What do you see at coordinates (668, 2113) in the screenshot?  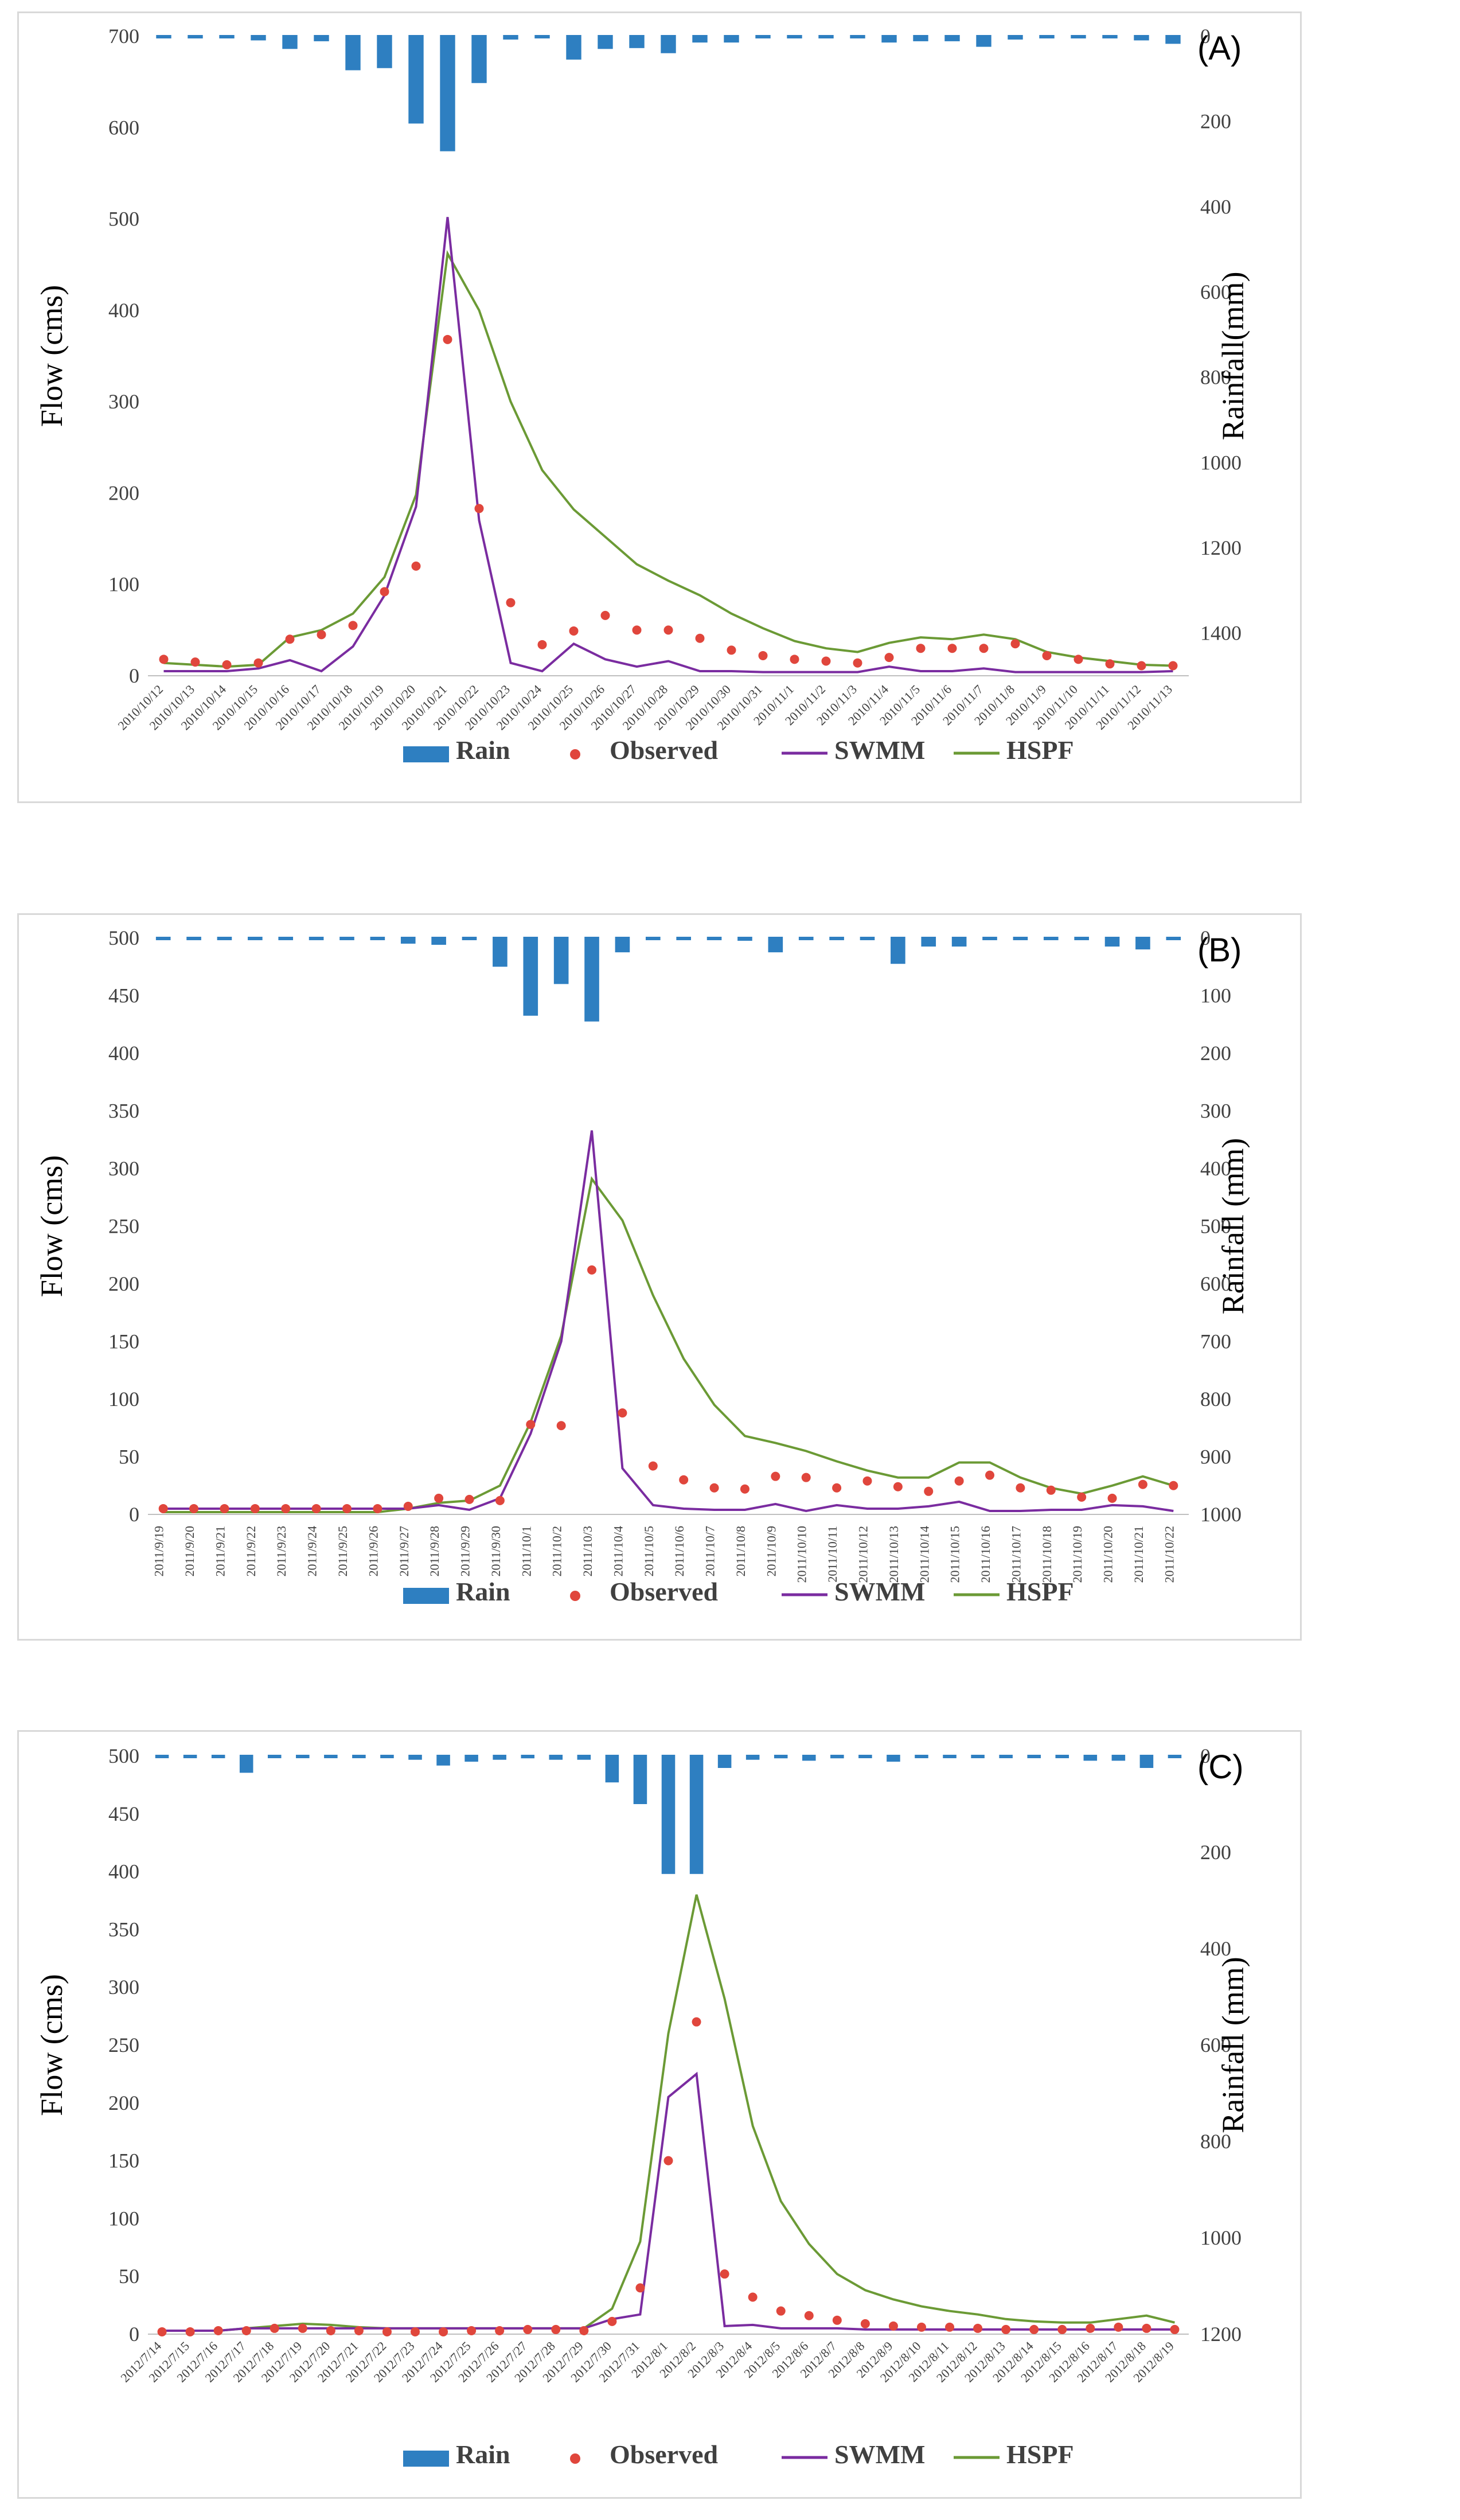 I see `hspf-series-line` at bounding box center [668, 2113].